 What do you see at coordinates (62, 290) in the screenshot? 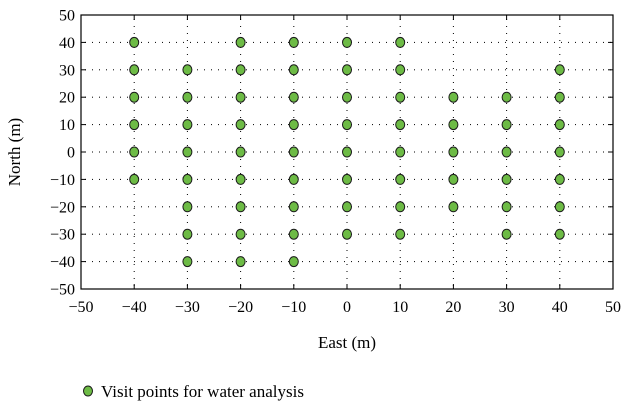
I see `y-tick-label: −50` at bounding box center [62, 290].